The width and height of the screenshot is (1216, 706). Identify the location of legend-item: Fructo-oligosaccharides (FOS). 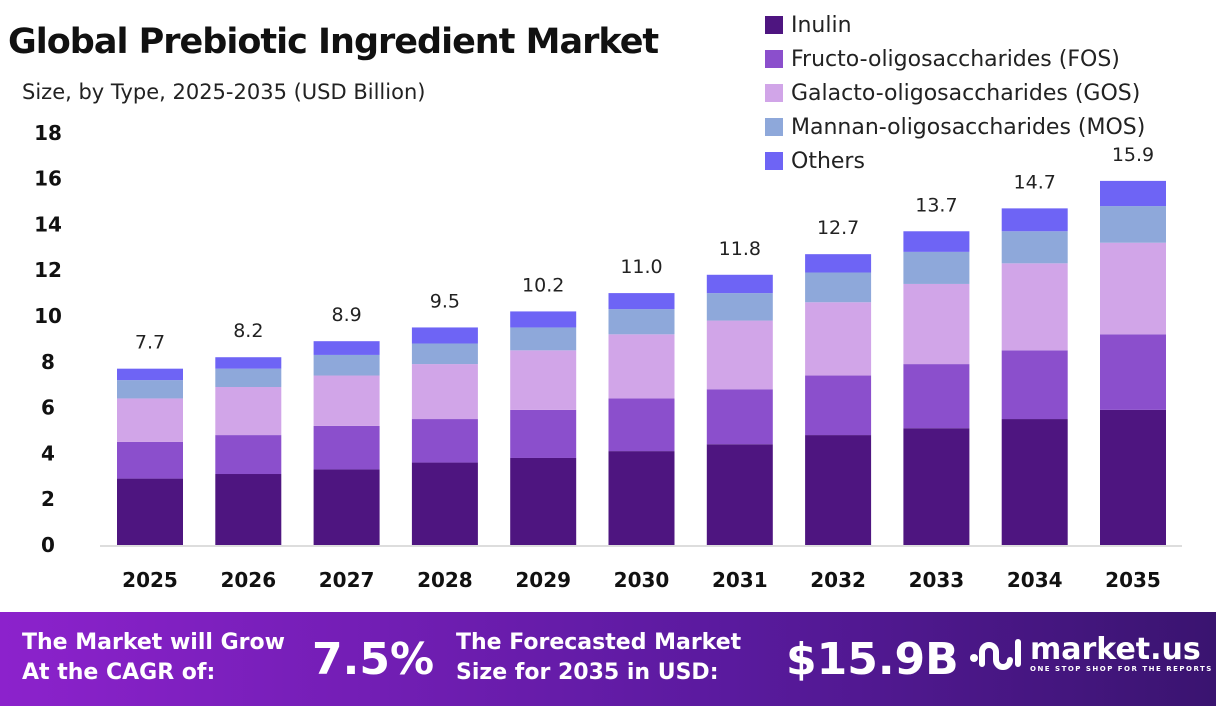
(955, 59).